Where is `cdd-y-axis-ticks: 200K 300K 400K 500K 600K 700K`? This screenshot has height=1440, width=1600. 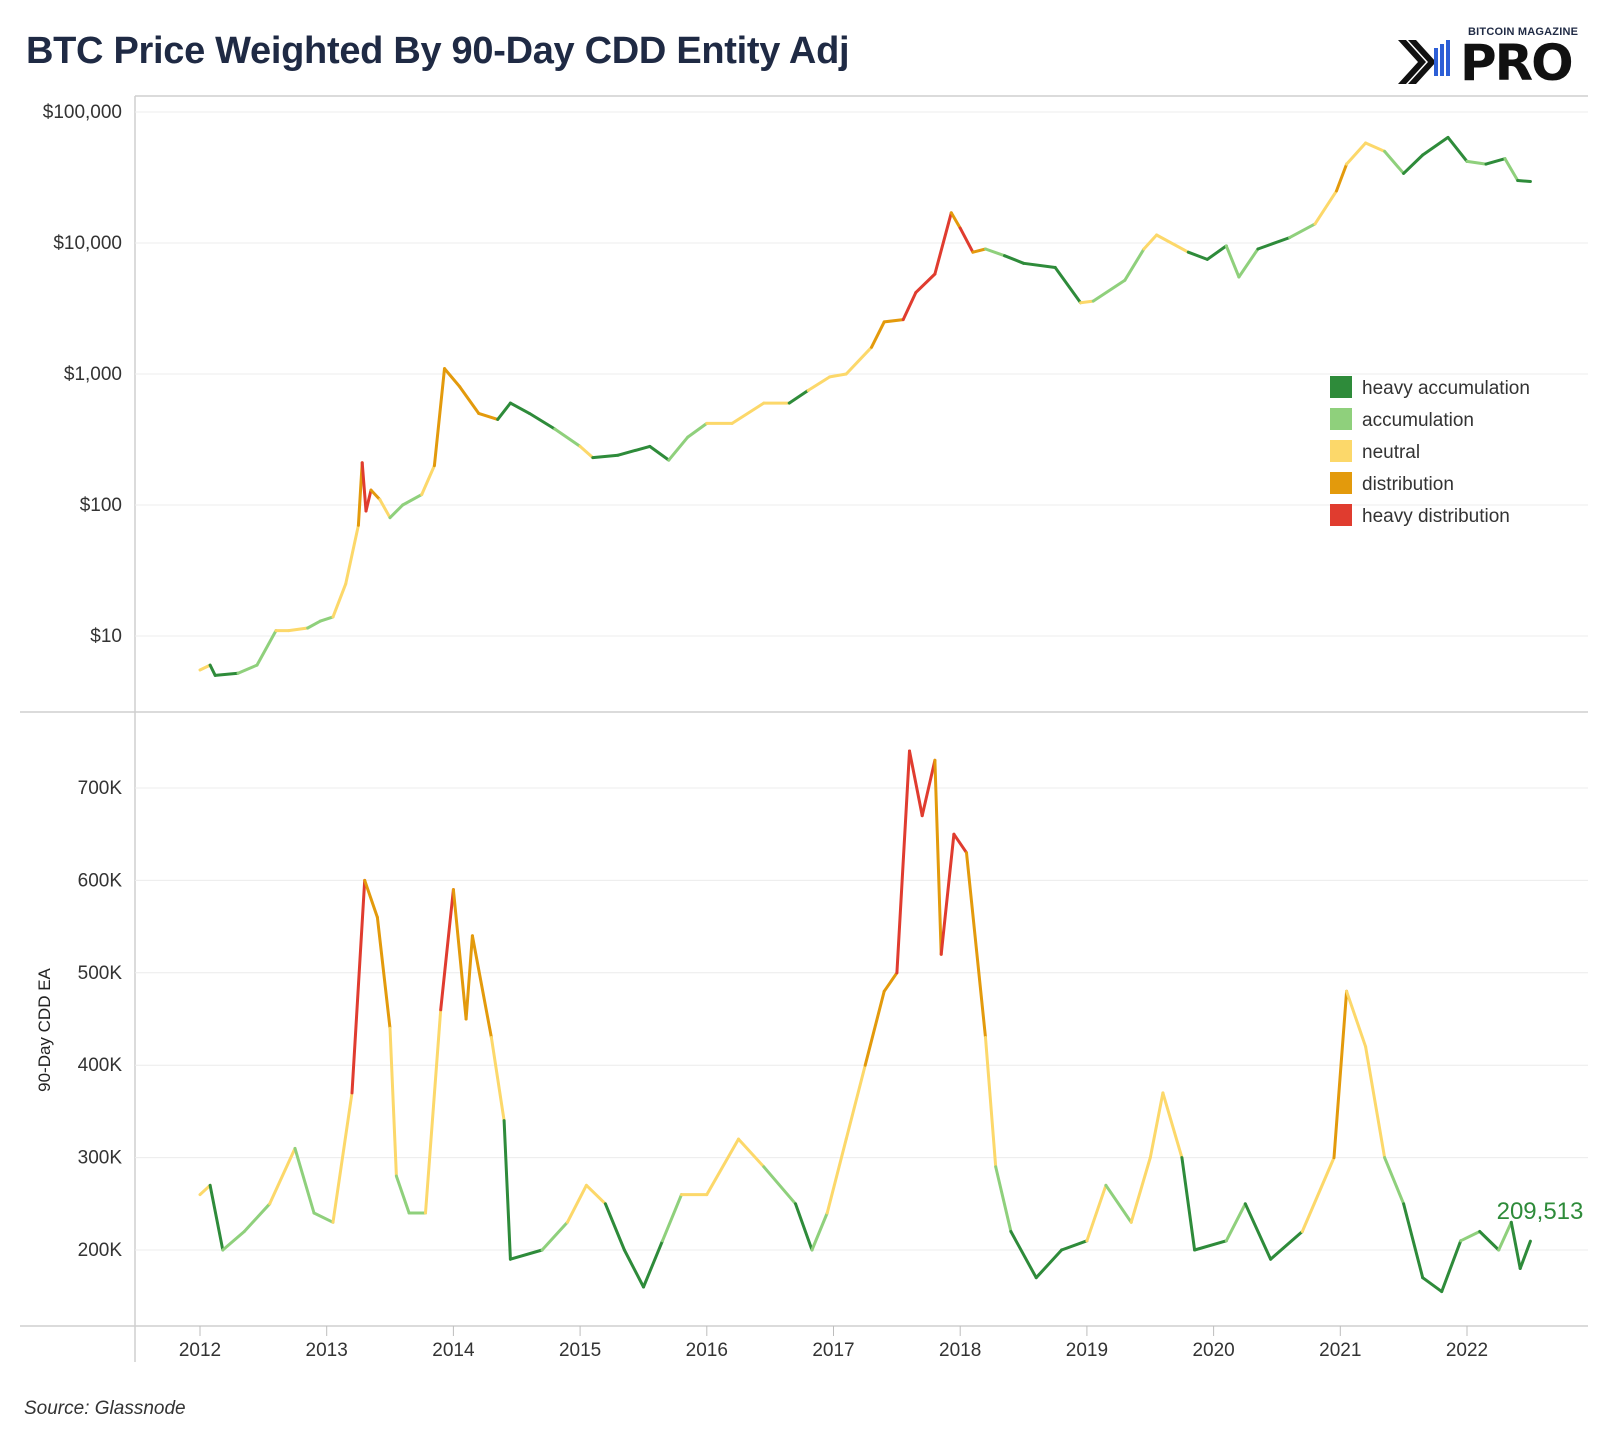 cdd-y-axis-ticks: 200K 300K 400K 500K 600K 700K is located at coordinates (100, 1019).